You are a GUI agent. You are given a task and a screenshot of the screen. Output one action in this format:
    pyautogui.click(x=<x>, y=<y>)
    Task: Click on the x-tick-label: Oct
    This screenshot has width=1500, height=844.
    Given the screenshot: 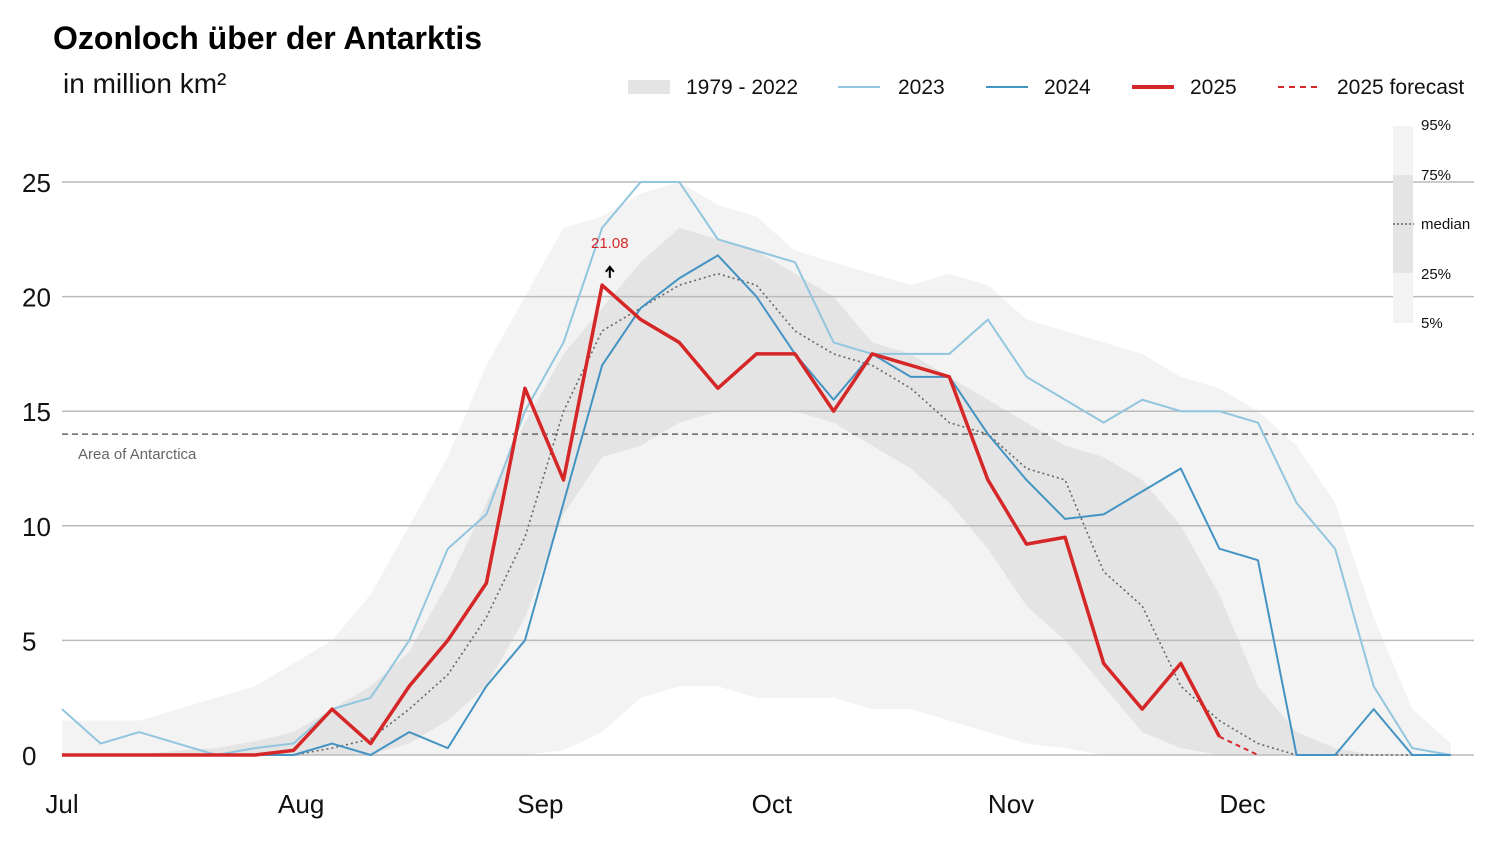 What is the action you would take?
    pyautogui.click(x=772, y=804)
    